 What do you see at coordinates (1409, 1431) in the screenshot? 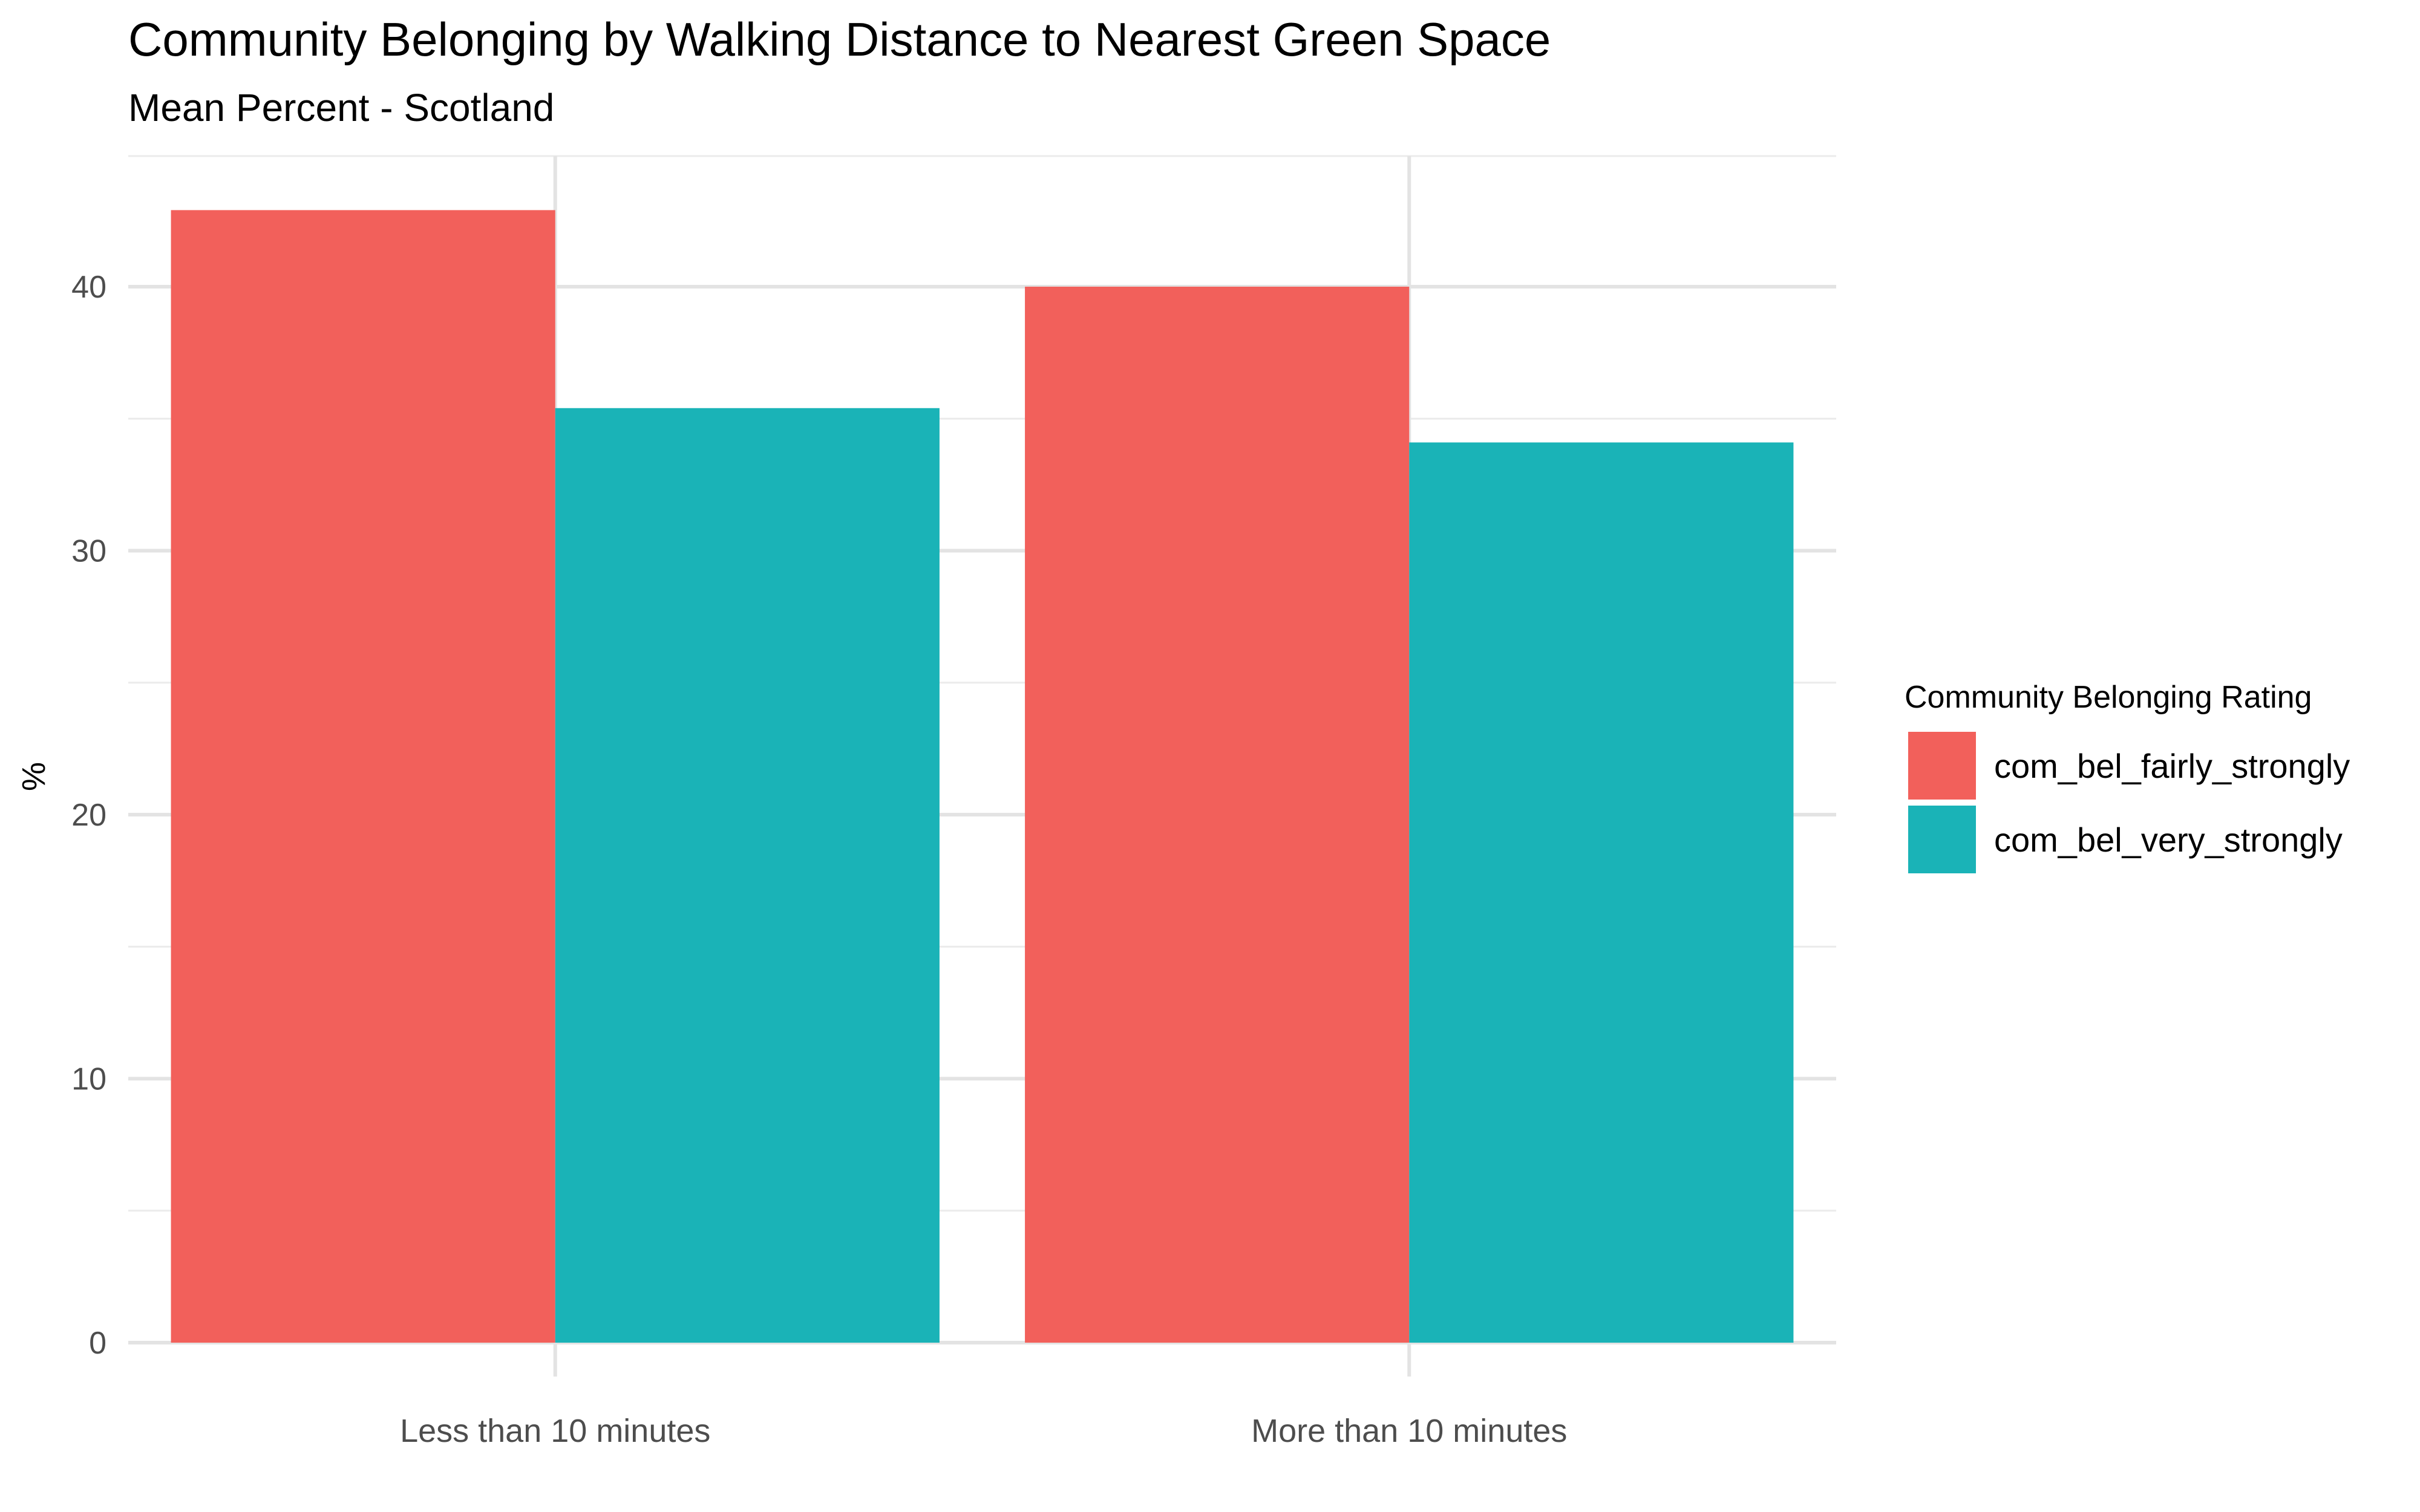
I see `x-tick-label: More than 10 minutes` at bounding box center [1409, 1431].